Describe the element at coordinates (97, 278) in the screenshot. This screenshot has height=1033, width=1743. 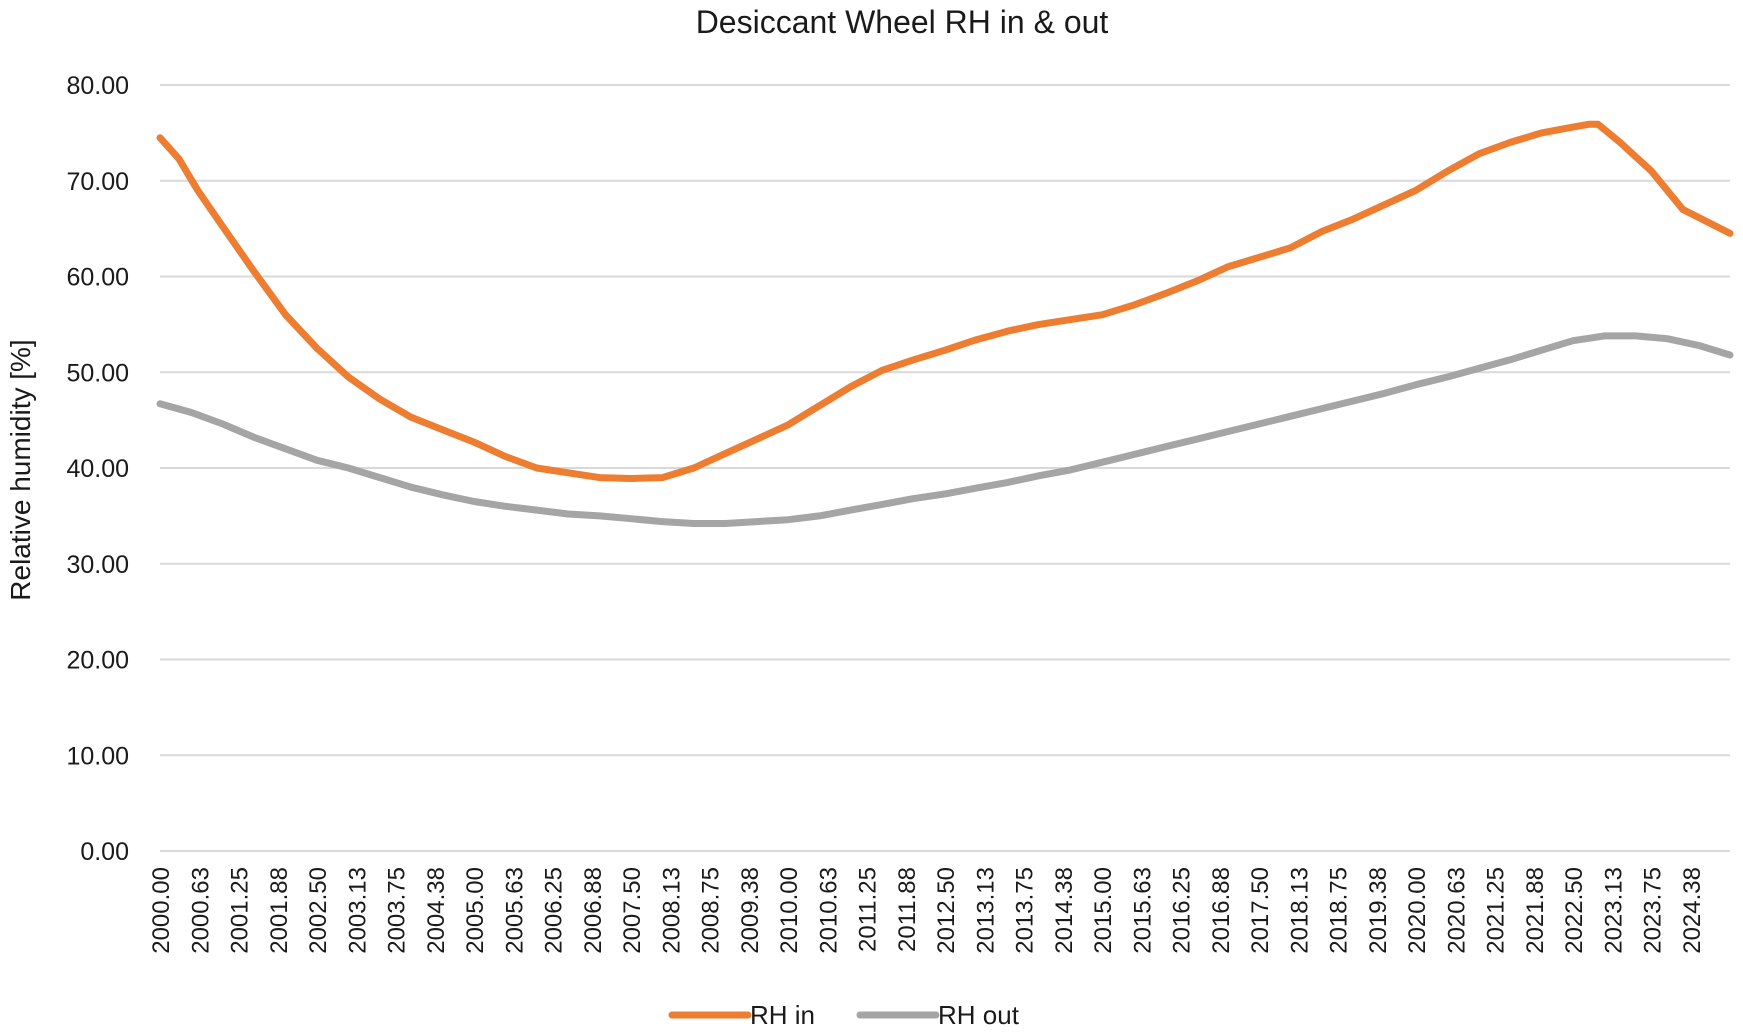
I see `y-tick-label: 60.00` at that location.